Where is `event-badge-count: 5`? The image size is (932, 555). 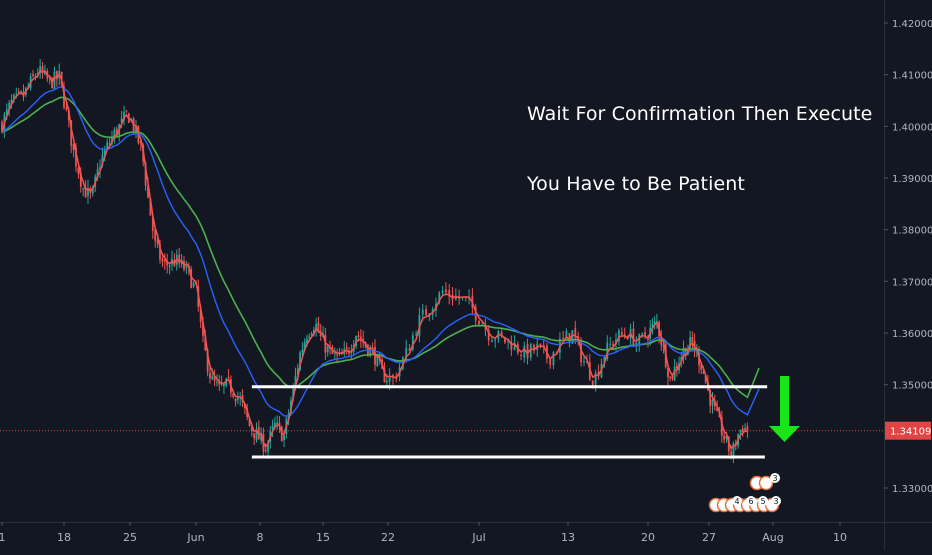 event-badge-count: 5 is located at coordinates (762, 501).